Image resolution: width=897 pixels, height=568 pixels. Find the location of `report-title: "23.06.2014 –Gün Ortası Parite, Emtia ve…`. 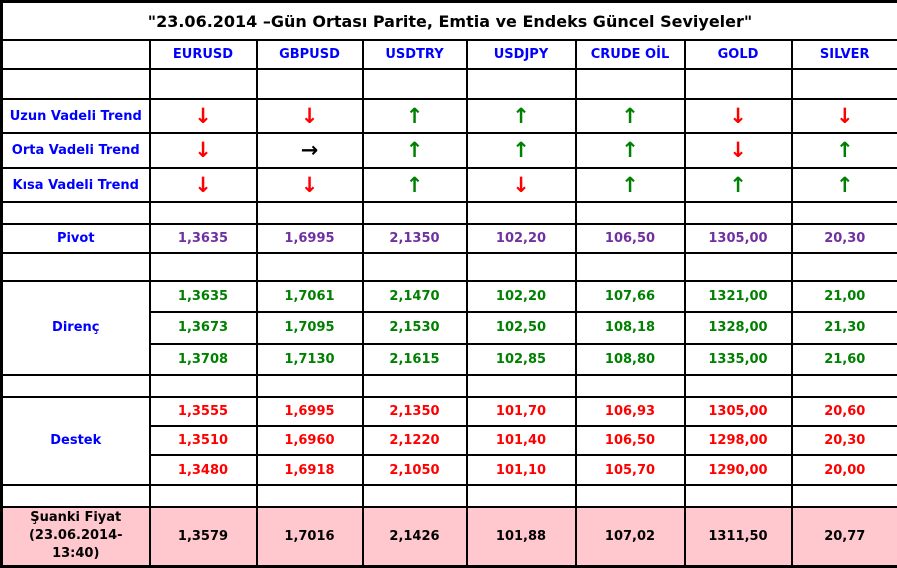

report-title: "23.06.2014 –Gün Ortası Parite, Emtia ve… is located at coordinates (448, 21).